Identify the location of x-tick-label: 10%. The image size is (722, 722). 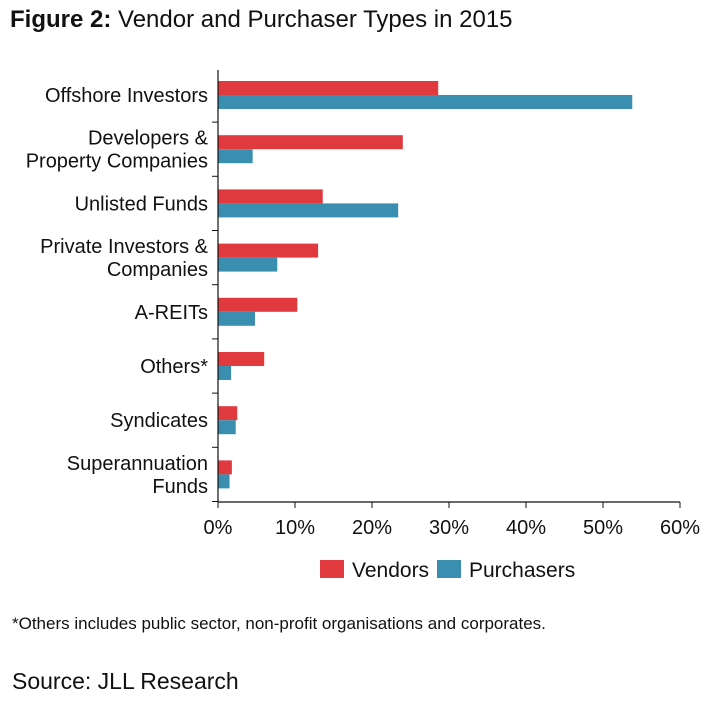
(295, 528).